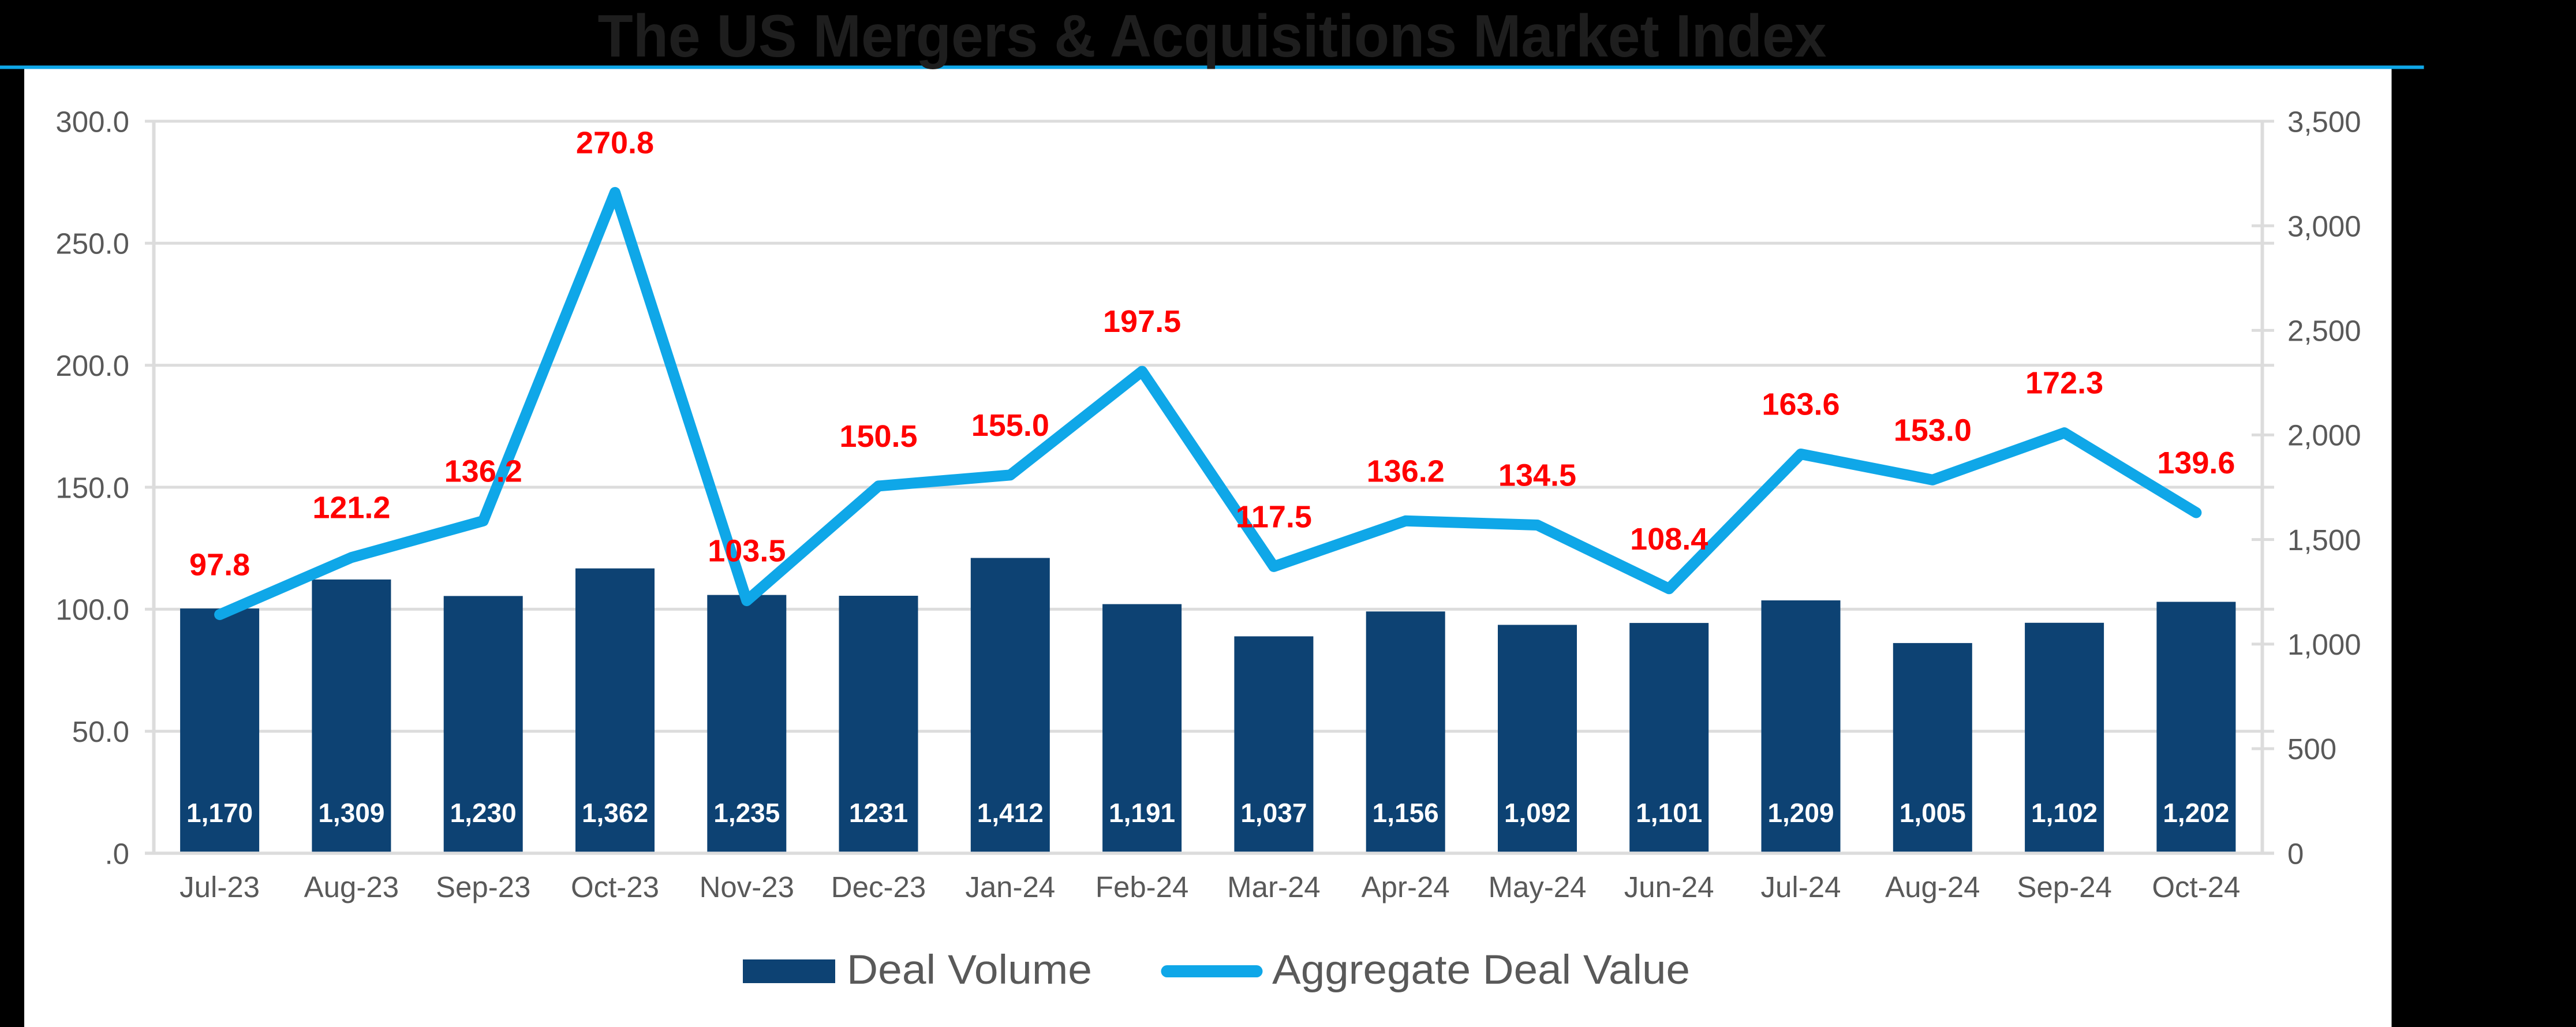 This screenshot has height=1027, width=2576. Describe the element at coordinates (746, 813) in the screenshot. I see `svg-text: 1,235` at that location.